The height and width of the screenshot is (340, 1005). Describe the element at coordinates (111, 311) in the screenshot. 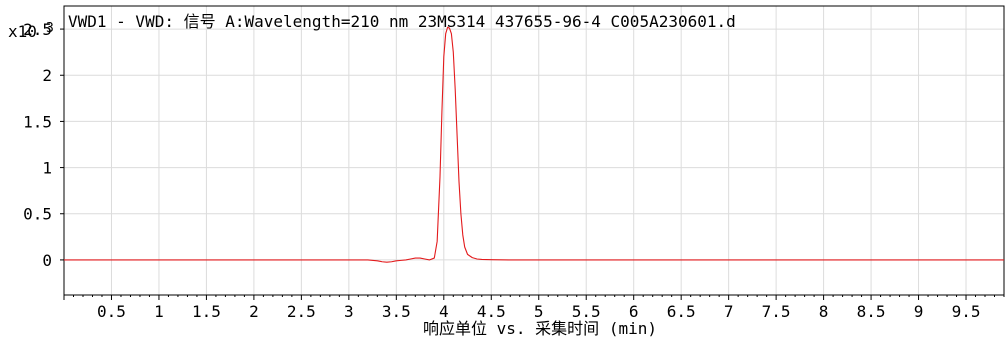

I see `x-tick-label: 0.5` at that location.